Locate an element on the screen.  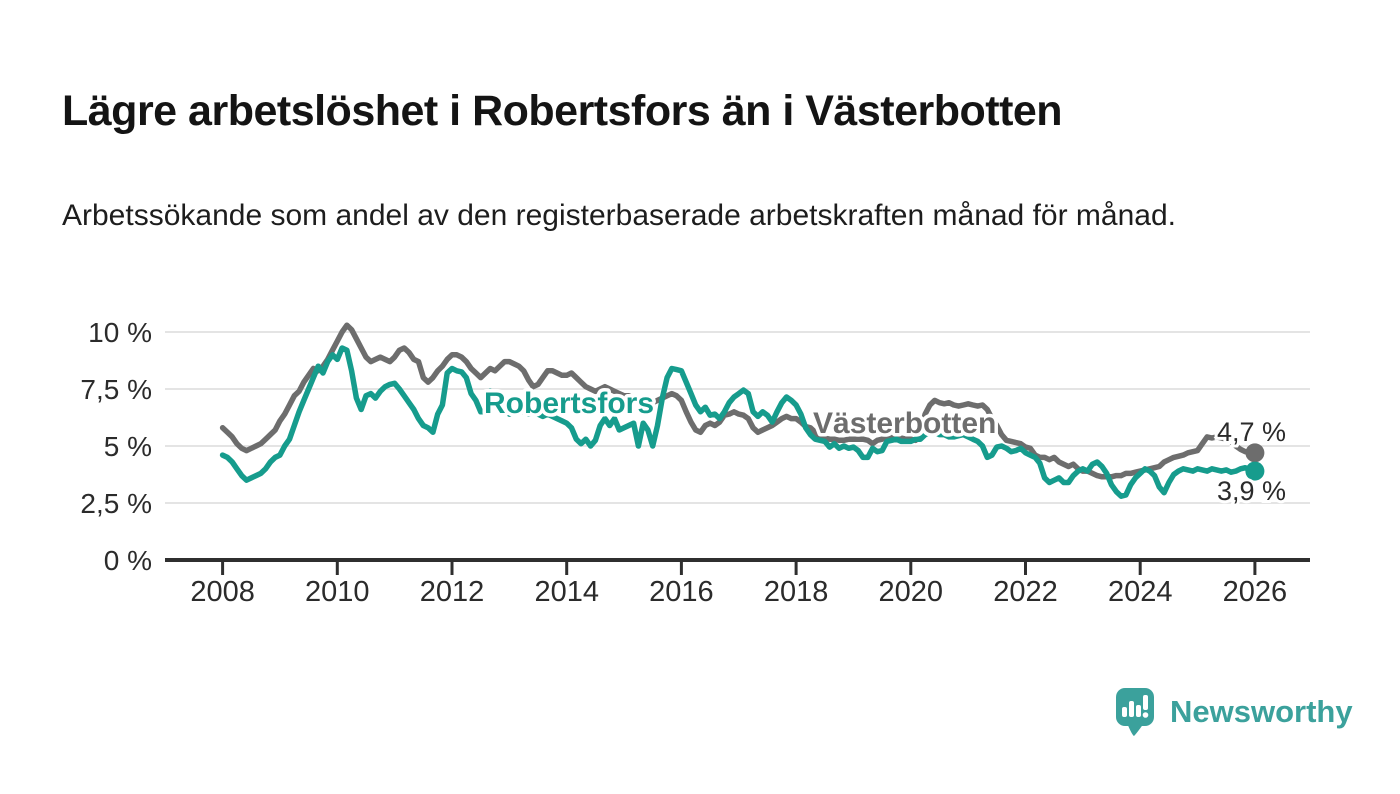
x-axis-label: 2008 is located at coordinates (222, 592).